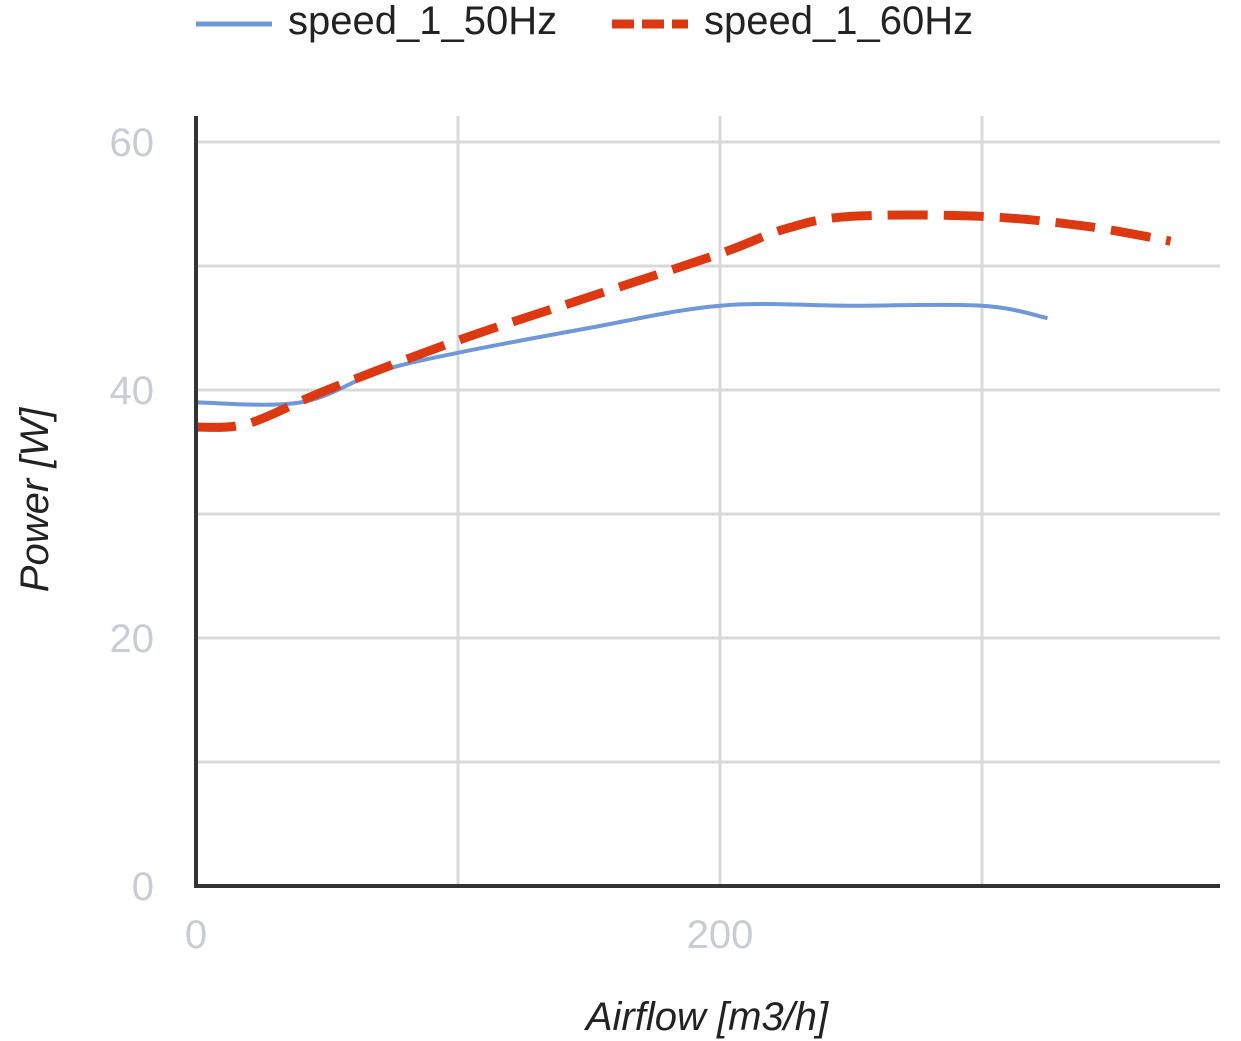 Image resolution: width=1241 pixels, height=1041 pixels. I want to click on legend-label-2: speed_1_60Hz, so click(838, 21).